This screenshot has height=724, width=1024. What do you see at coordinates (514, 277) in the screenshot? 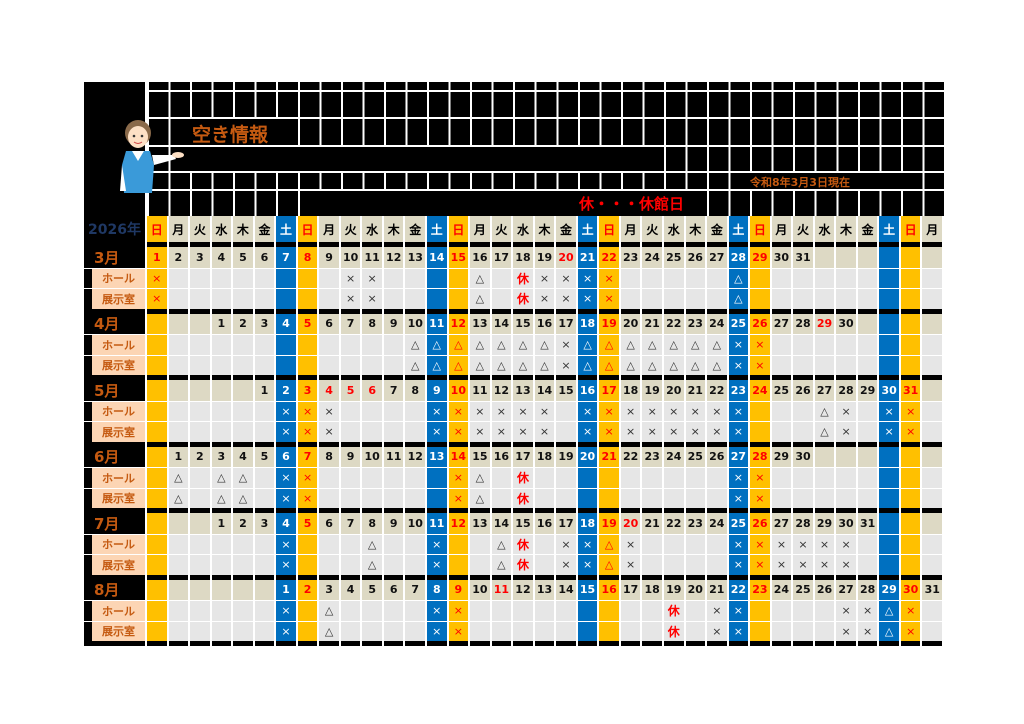
I see `hall-row: ホール × × × △ 休 × × × × △` at bounding box center [514, 277].